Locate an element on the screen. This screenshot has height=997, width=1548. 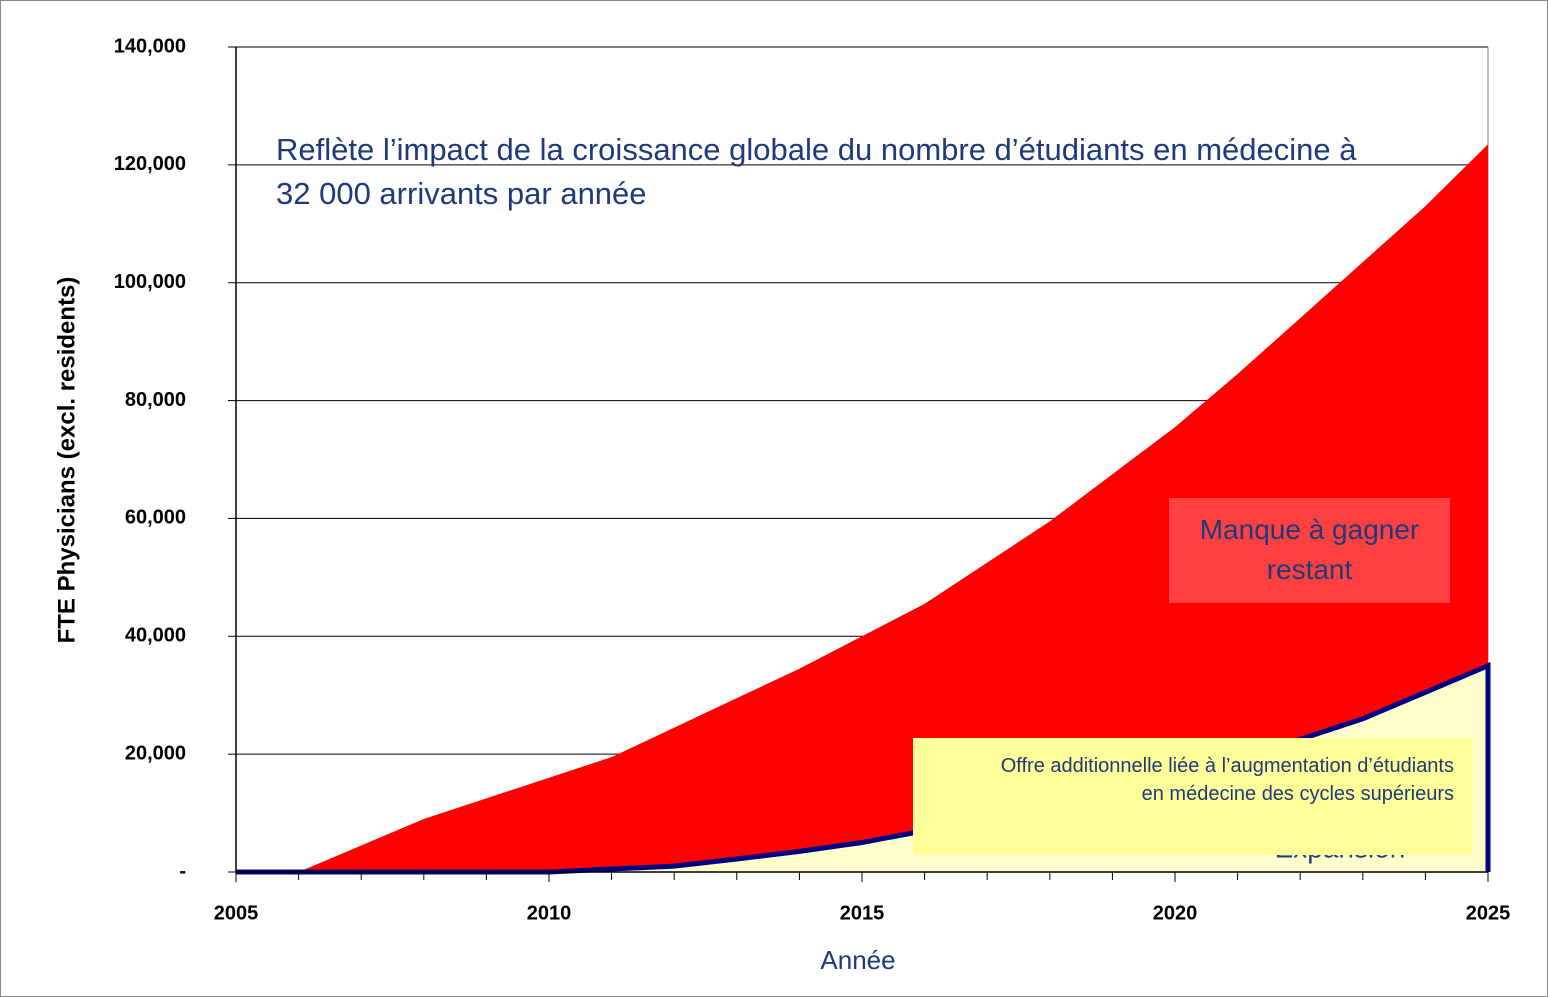
y-axis-label: FTE Physicians (excl. residents) is located at coordinates (66, 460).